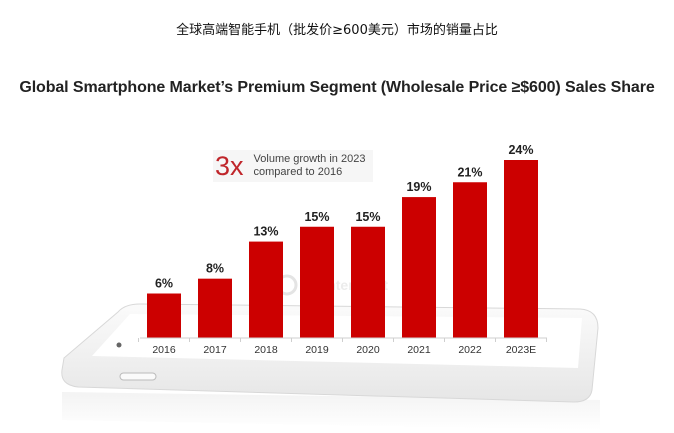 This screenshot has width=674, height=433. Describe the element at coordinates (331, 411) in the screenshot. I see `phone-reflection` at that location.